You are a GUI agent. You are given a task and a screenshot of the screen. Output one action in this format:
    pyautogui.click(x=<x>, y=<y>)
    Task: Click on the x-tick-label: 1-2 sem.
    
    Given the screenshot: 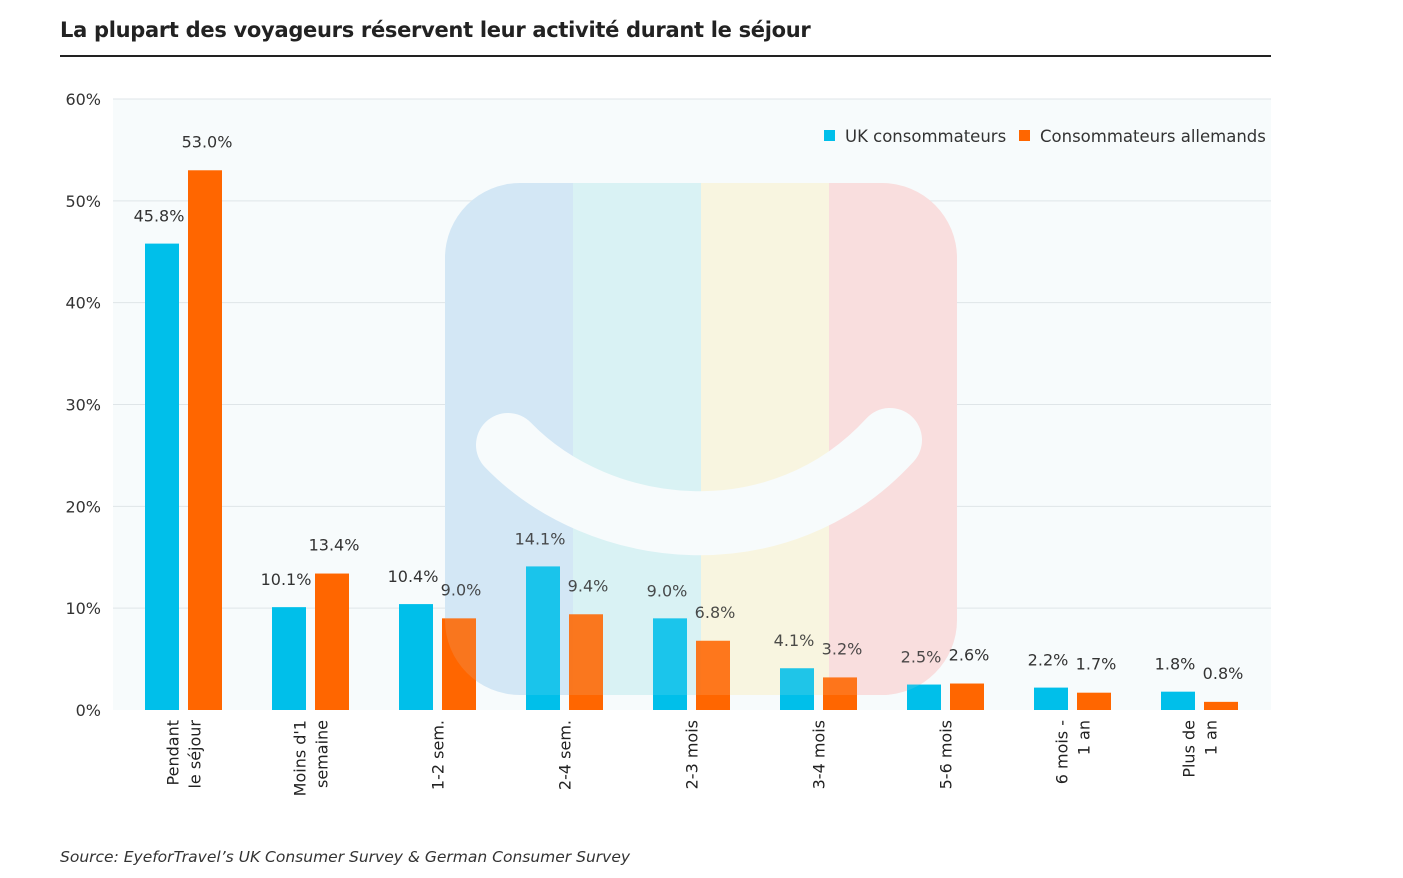 What is the action you would take?
    pyautogui.click(x=438, y=755)
    